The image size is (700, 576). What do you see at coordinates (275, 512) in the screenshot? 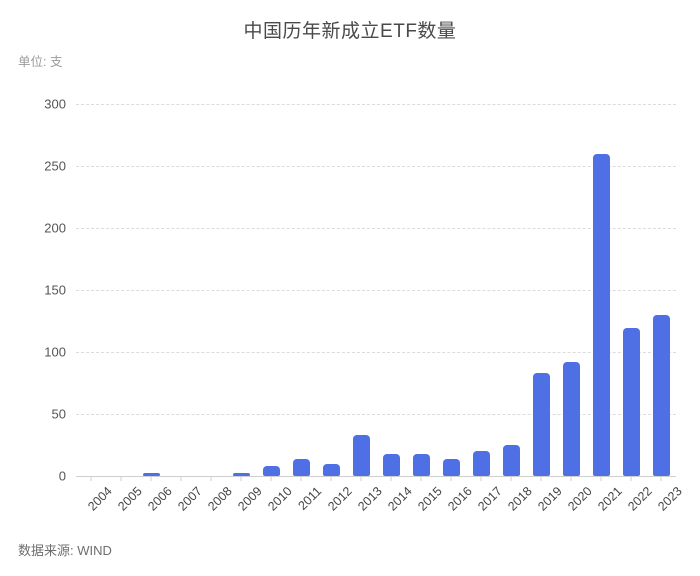
I see `x-label-slot: 2010` at bounding box center [275, 512].